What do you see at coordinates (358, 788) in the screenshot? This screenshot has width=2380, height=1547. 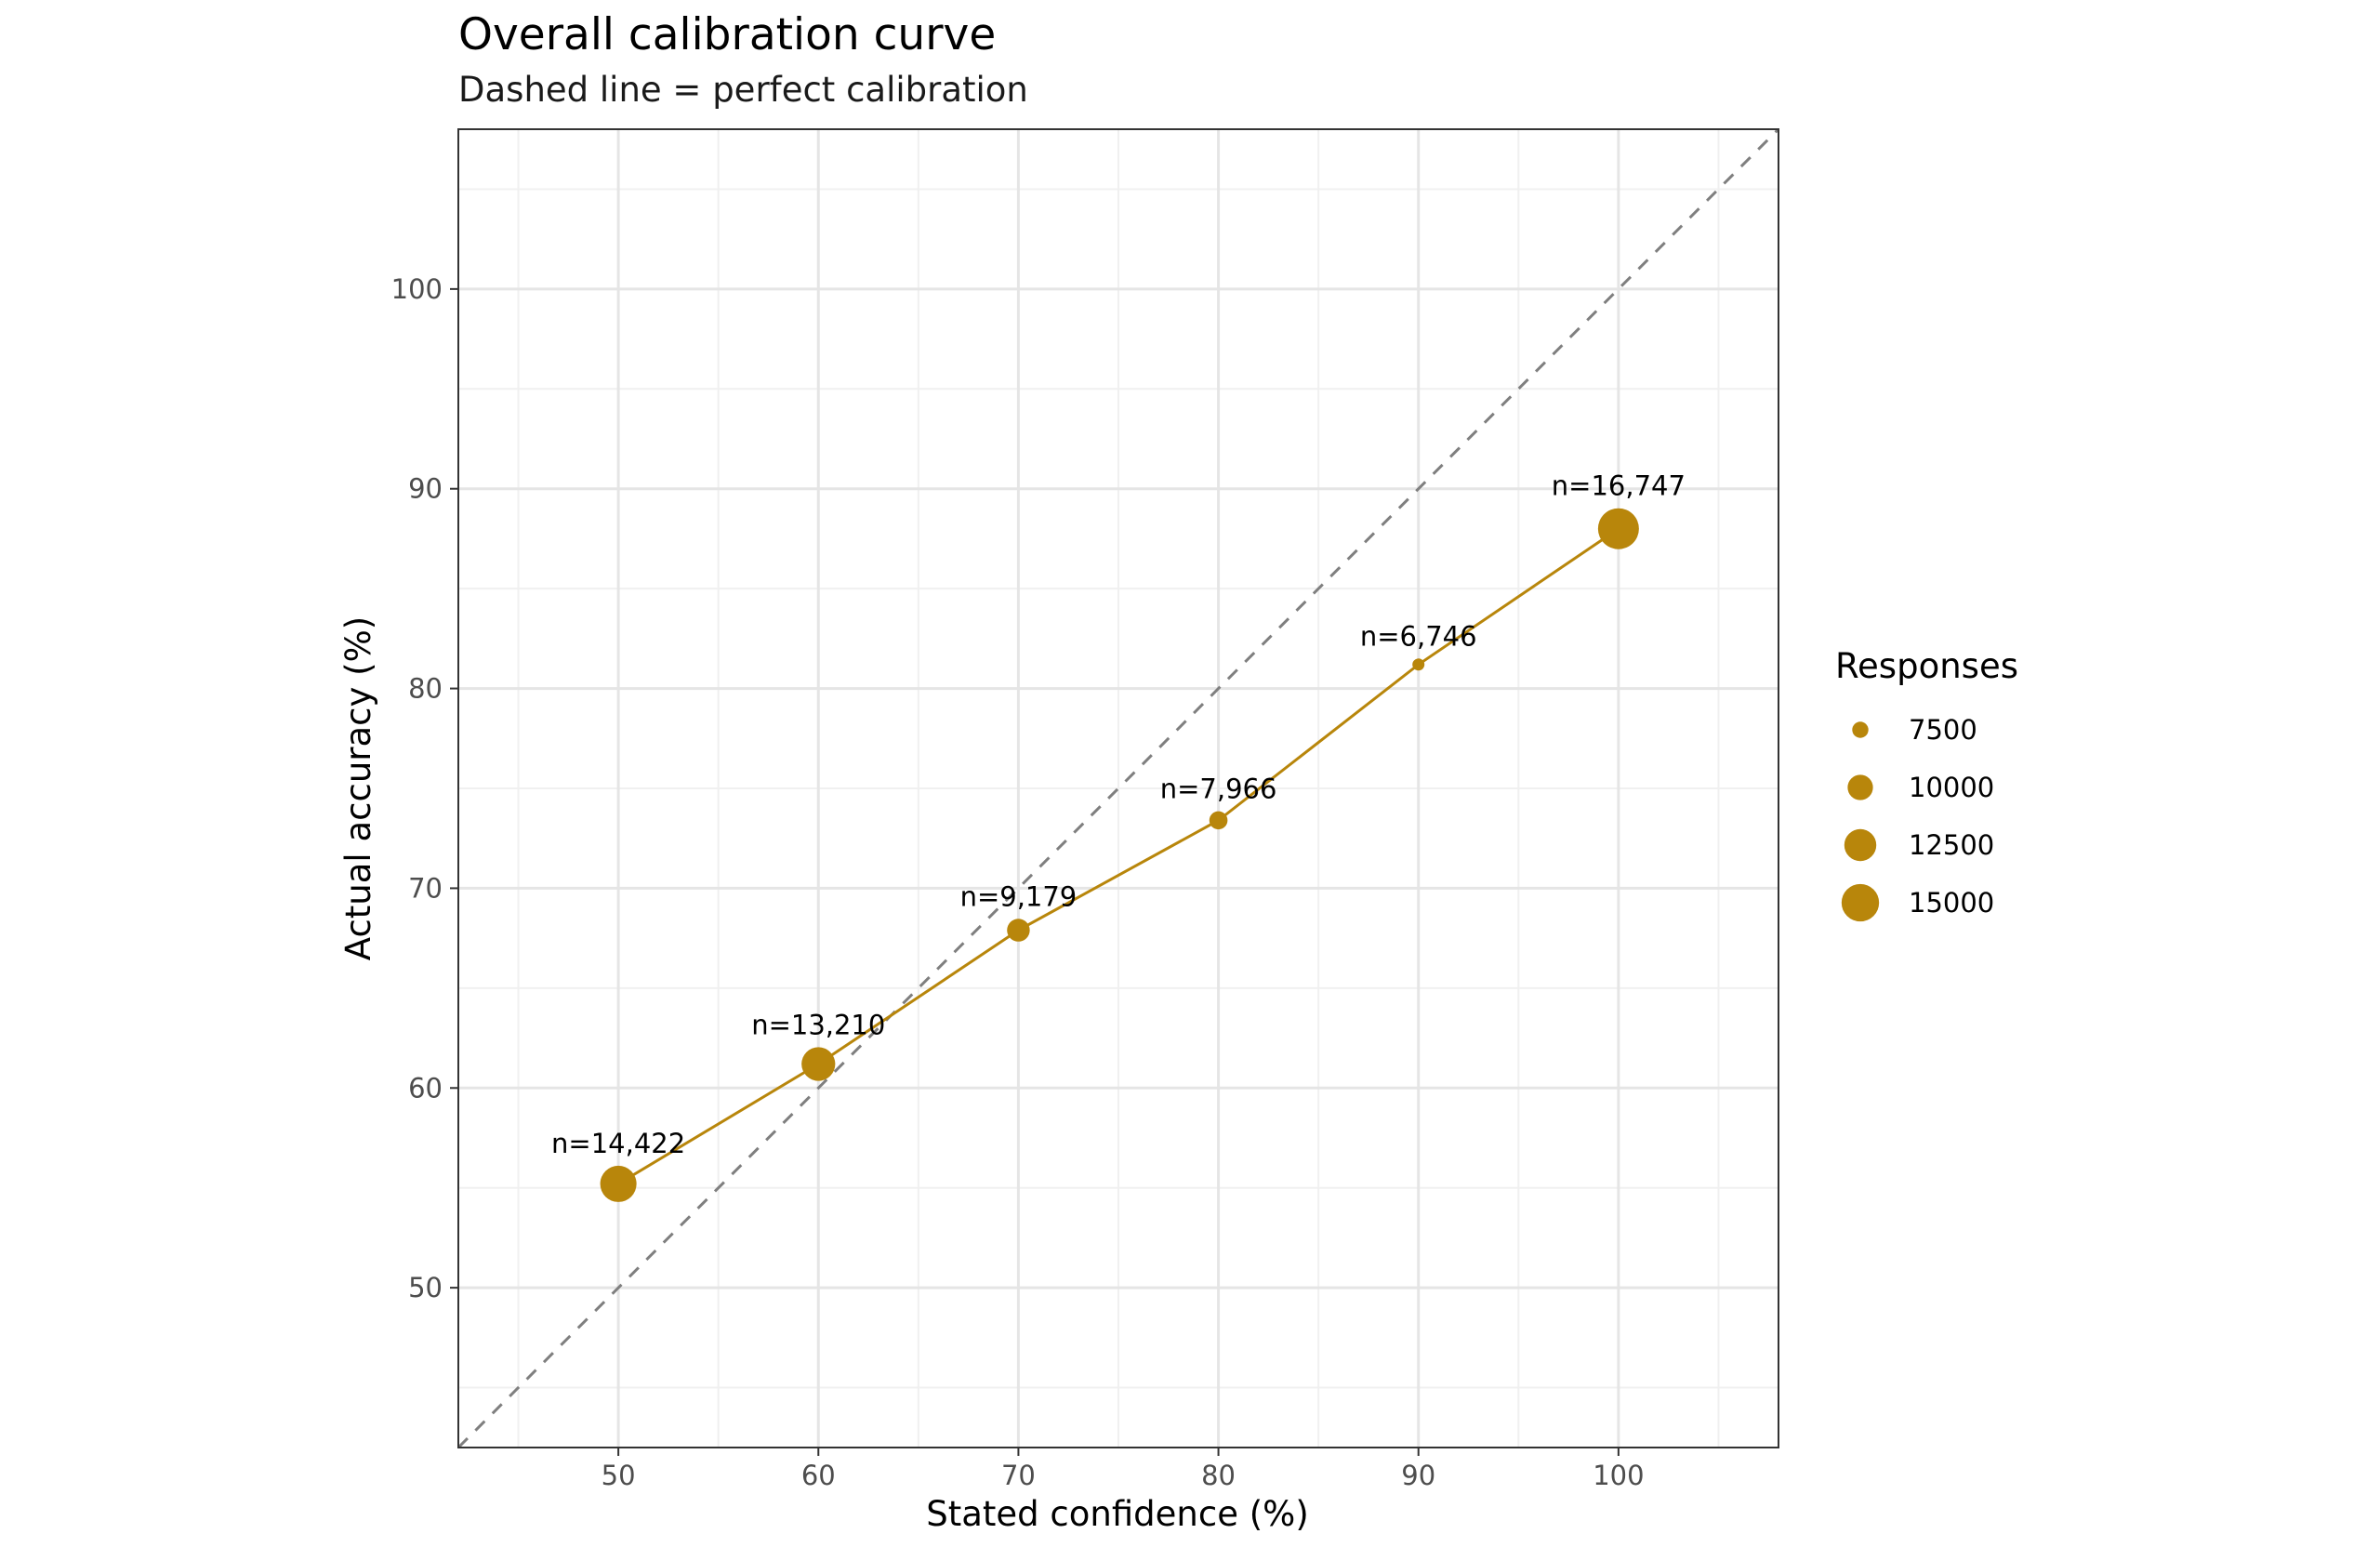 I see `y-axis-title: Actual accuracy (%)` at bounding box center [358, 788].